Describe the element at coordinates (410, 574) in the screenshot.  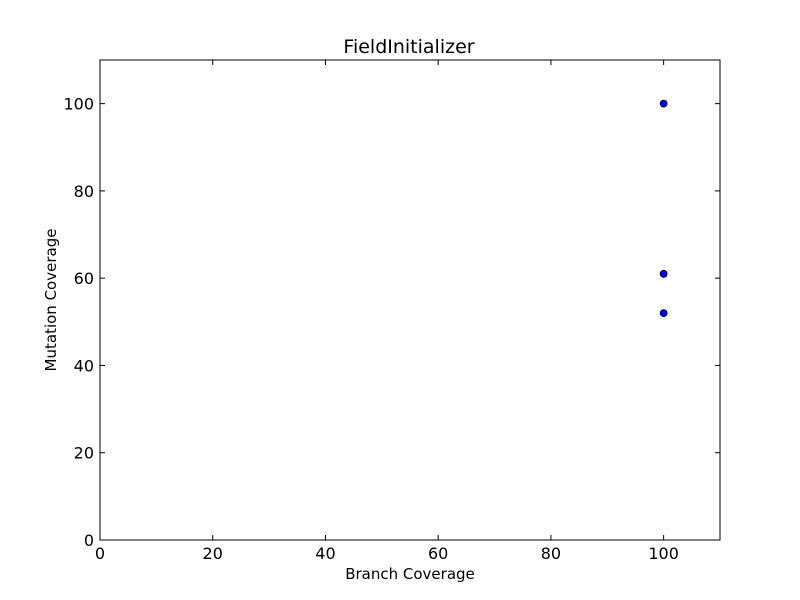
I see `x-axis-label: Branch Coverage` at that location.